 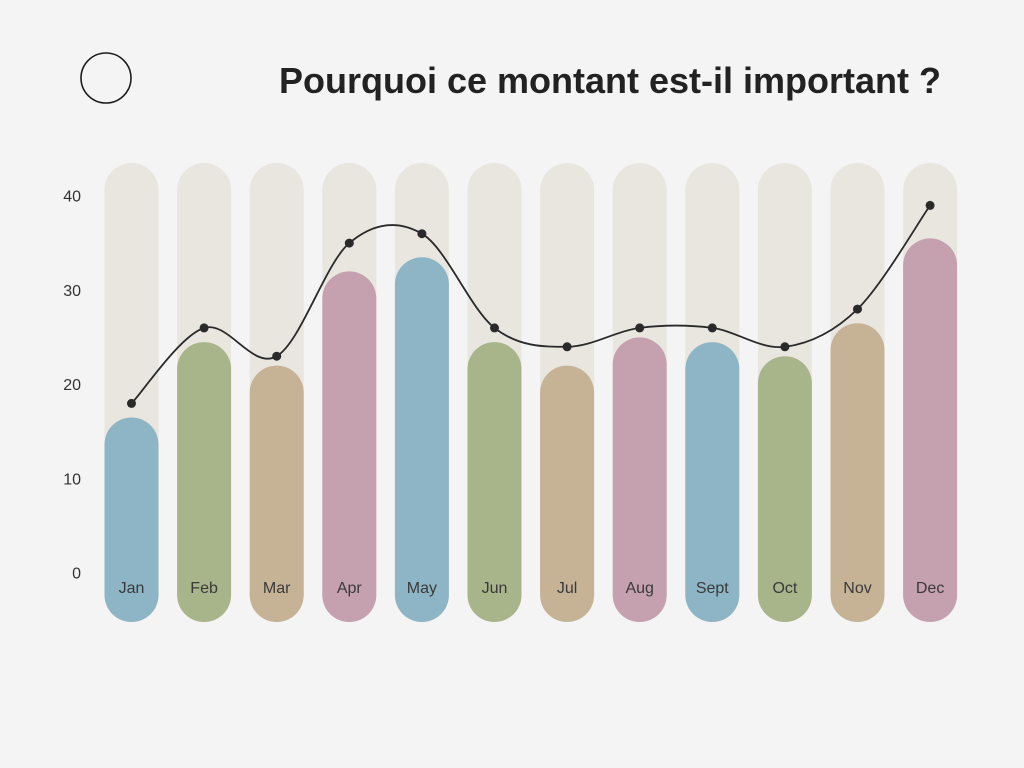 I want to click on chart-title: Pourquoi ce montant est-il important ?, so click(x=610, y=80).